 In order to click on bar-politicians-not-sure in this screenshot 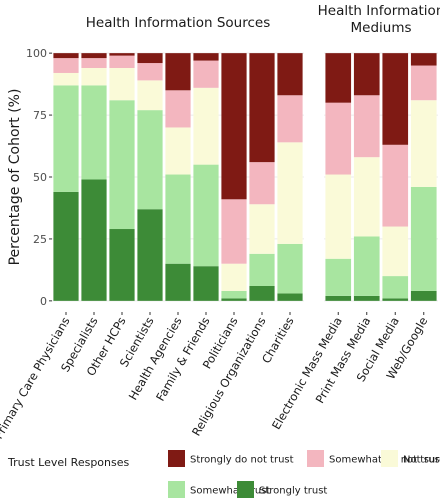, I will do `click(234, 277)`.